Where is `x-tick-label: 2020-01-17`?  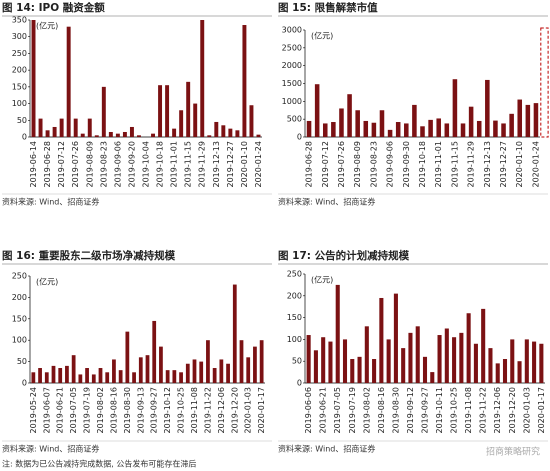
x-tick-label: 2020-01-17 is located at coordinates (541, 410).